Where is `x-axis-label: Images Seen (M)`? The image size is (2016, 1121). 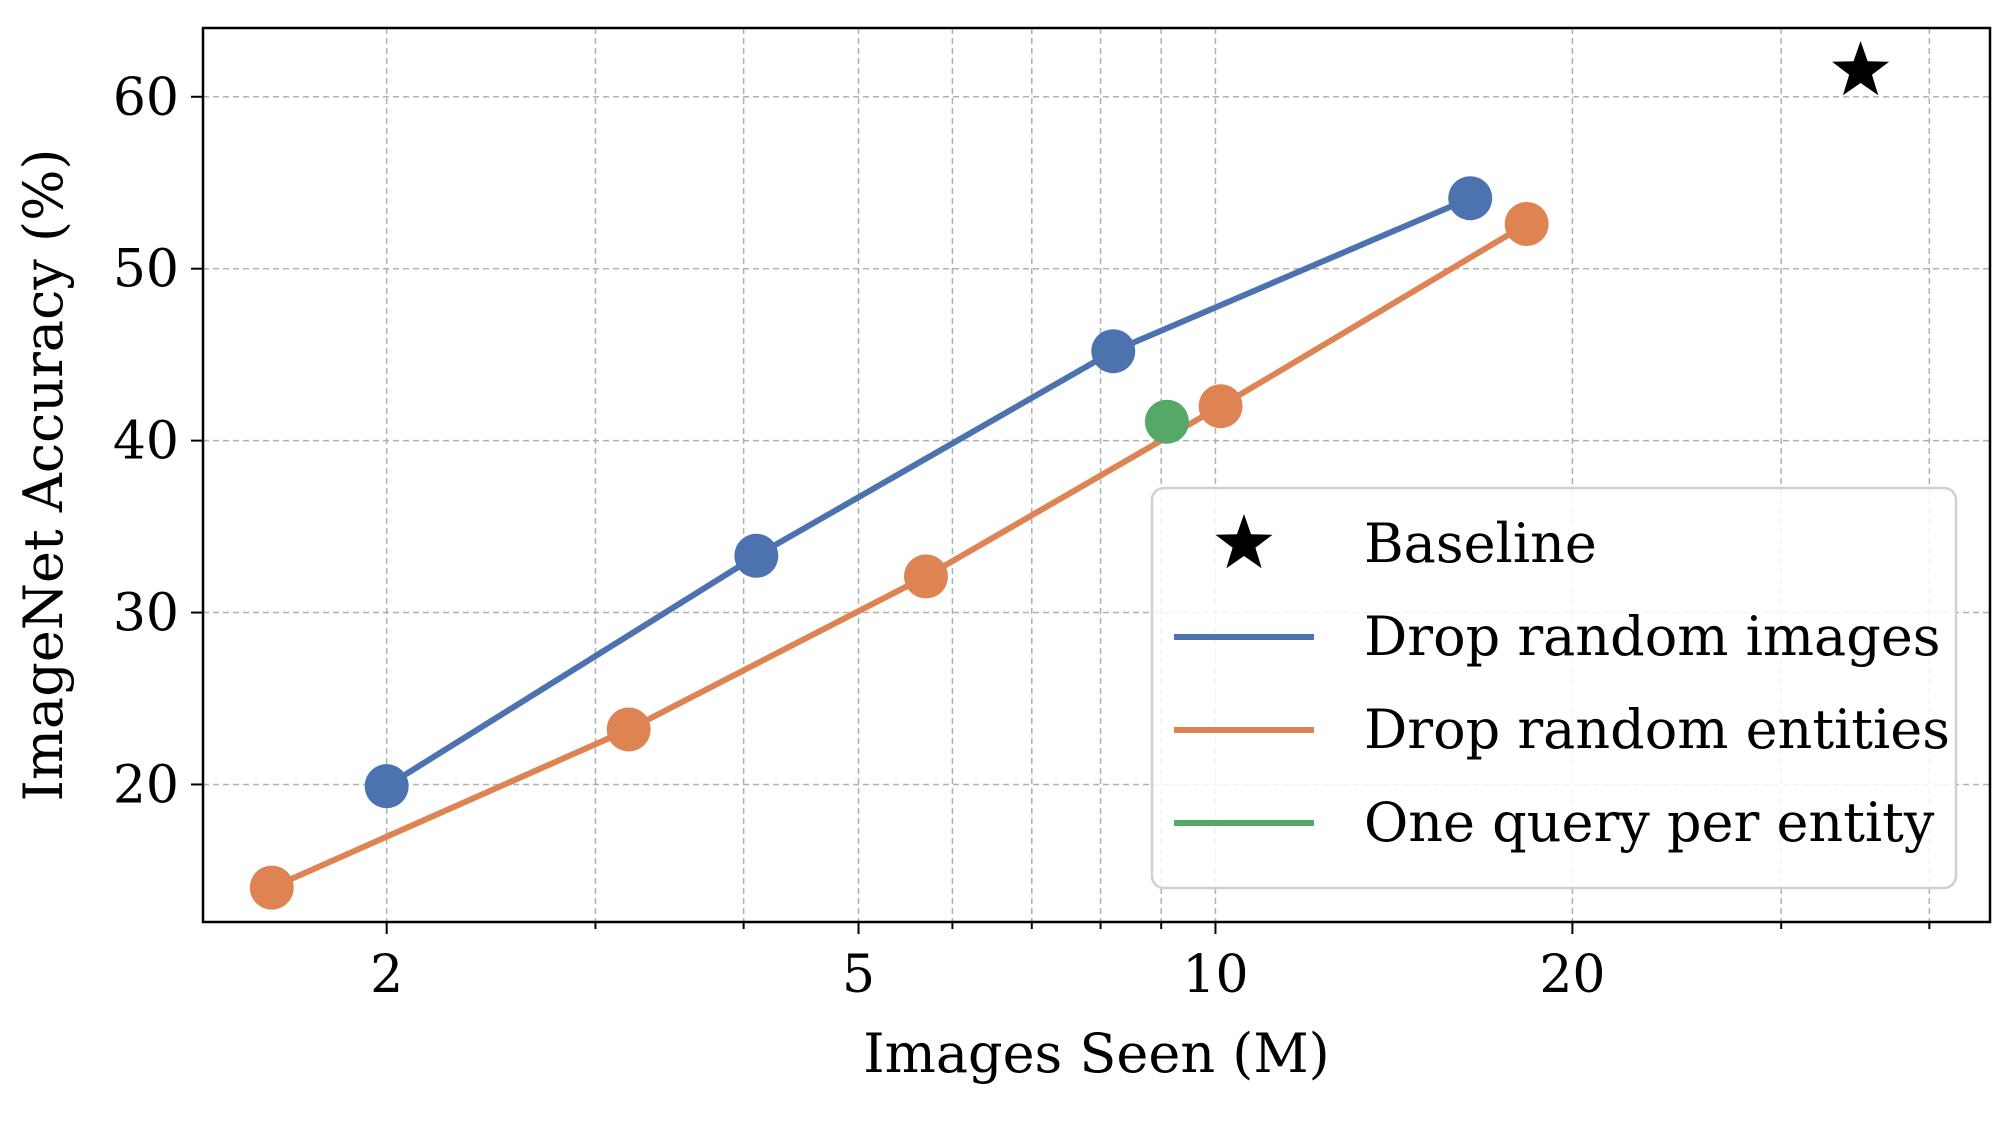 x-axis-label: Images Seen (M) is located at coordinates (1096, 1053).